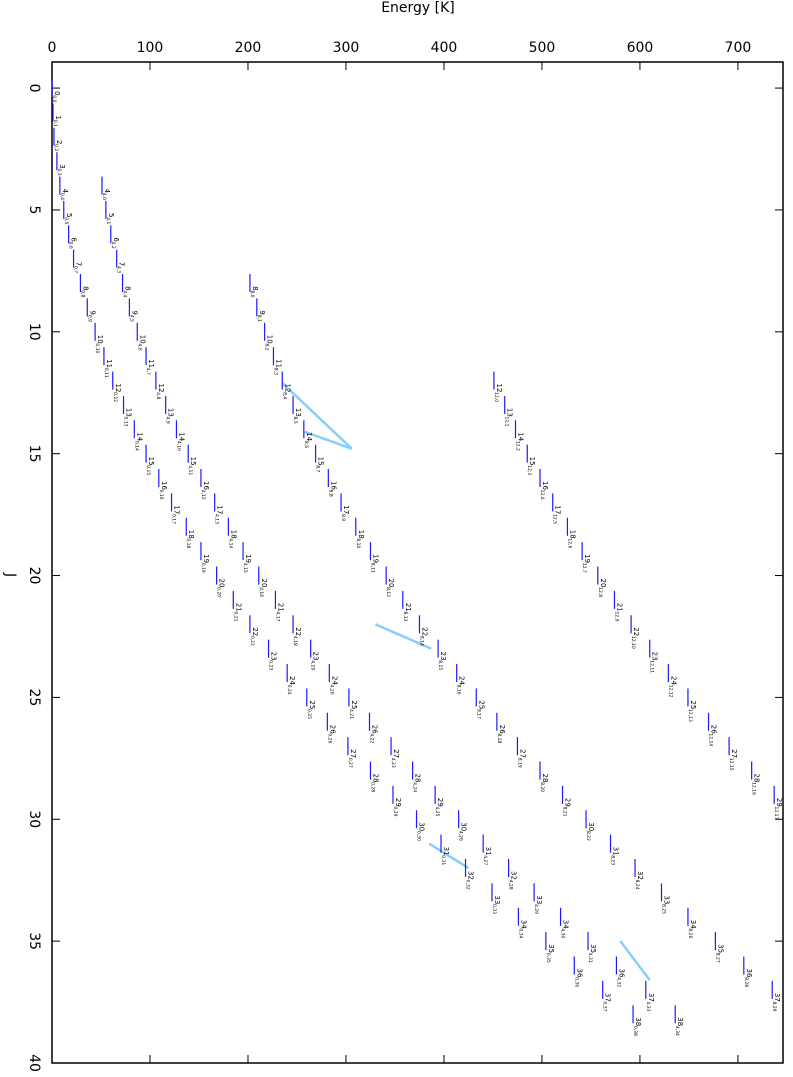  Describe the element at coordinates (711, 739) in the screenshot. I see `level-subscript: 12,14` at that location.